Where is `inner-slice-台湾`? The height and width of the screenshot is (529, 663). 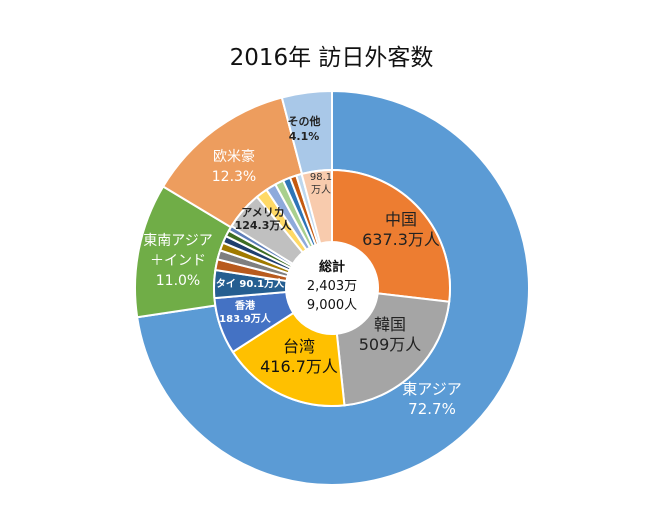
inner-slice-台湾 is located at coordinates (288, 359).